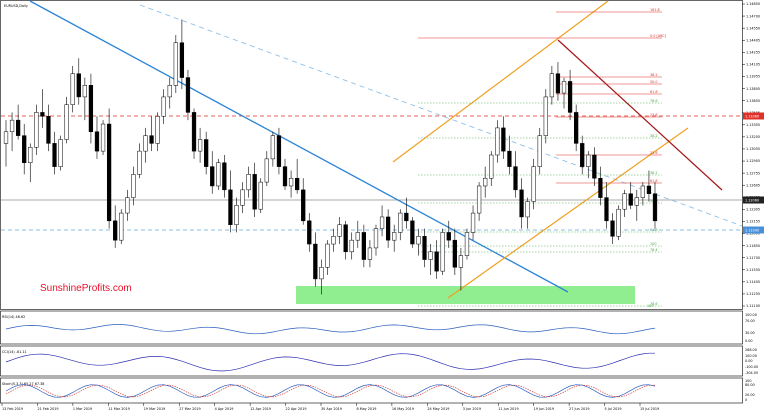  Describe the element at coordinates (753, 246) in the screenshot. I see `price-tick-label: 1.11850` at that location.